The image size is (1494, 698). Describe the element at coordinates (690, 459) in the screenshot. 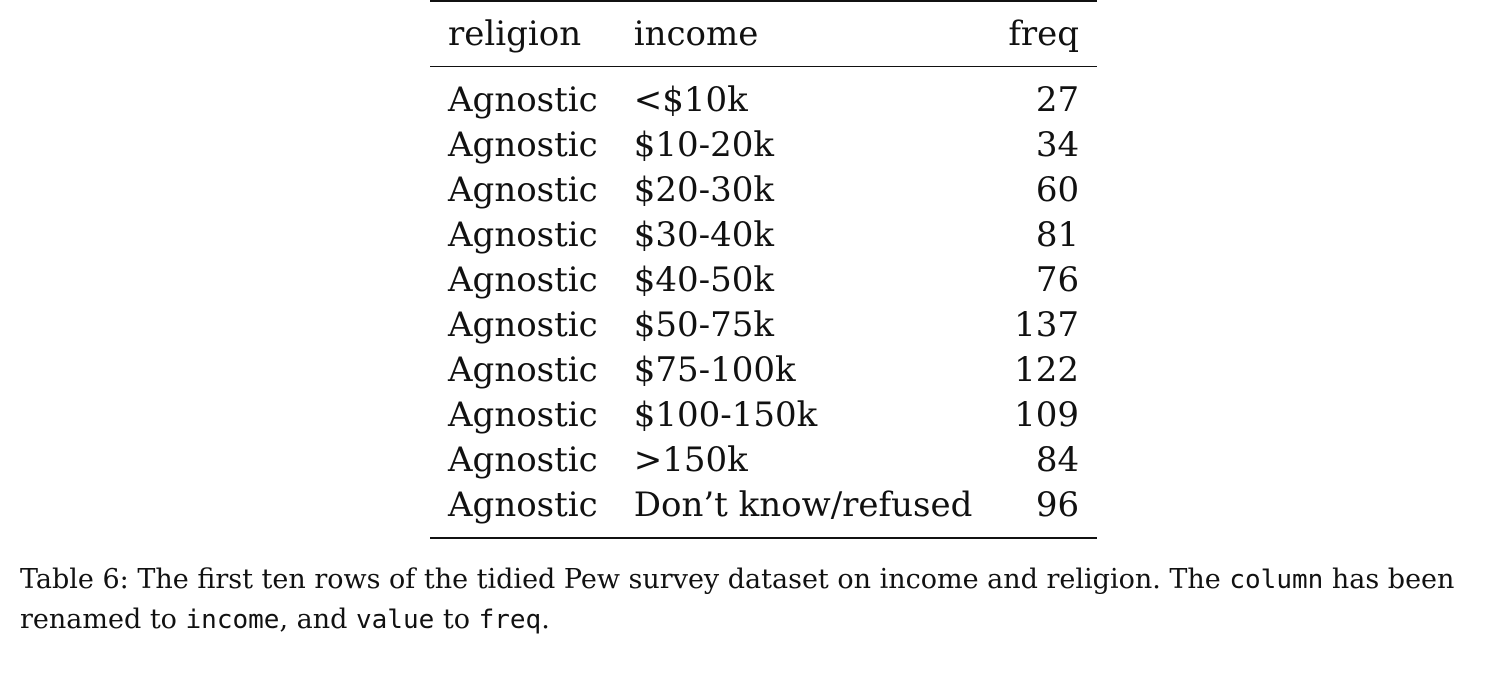

I see `cell-income: >150k` at that location.